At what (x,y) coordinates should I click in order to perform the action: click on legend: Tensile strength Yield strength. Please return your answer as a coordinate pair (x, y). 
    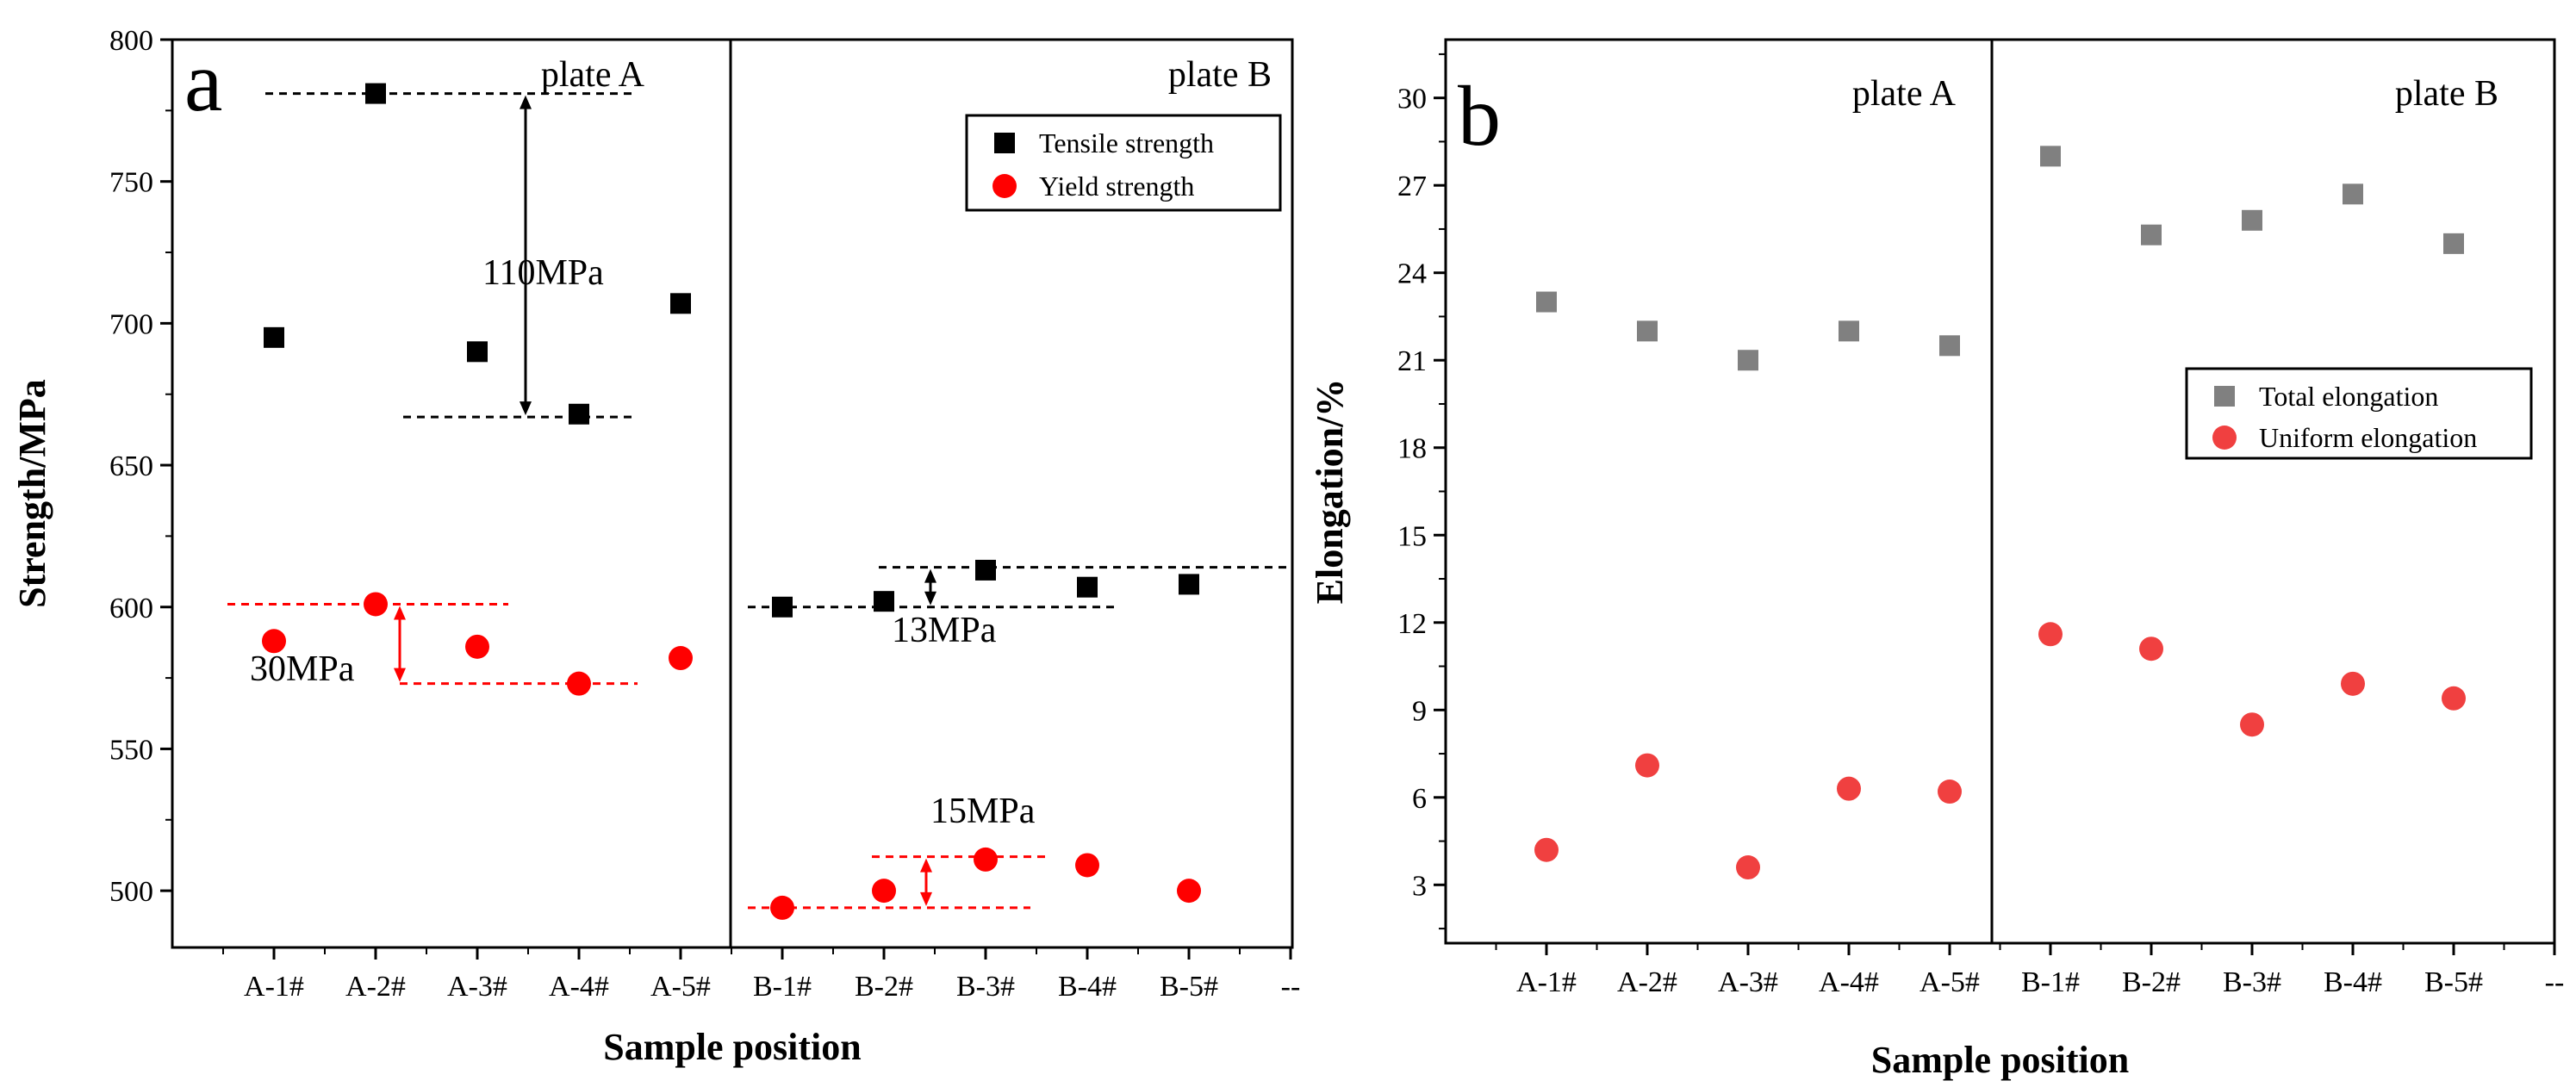
    Looking at the image, I should click on (1123, 163).